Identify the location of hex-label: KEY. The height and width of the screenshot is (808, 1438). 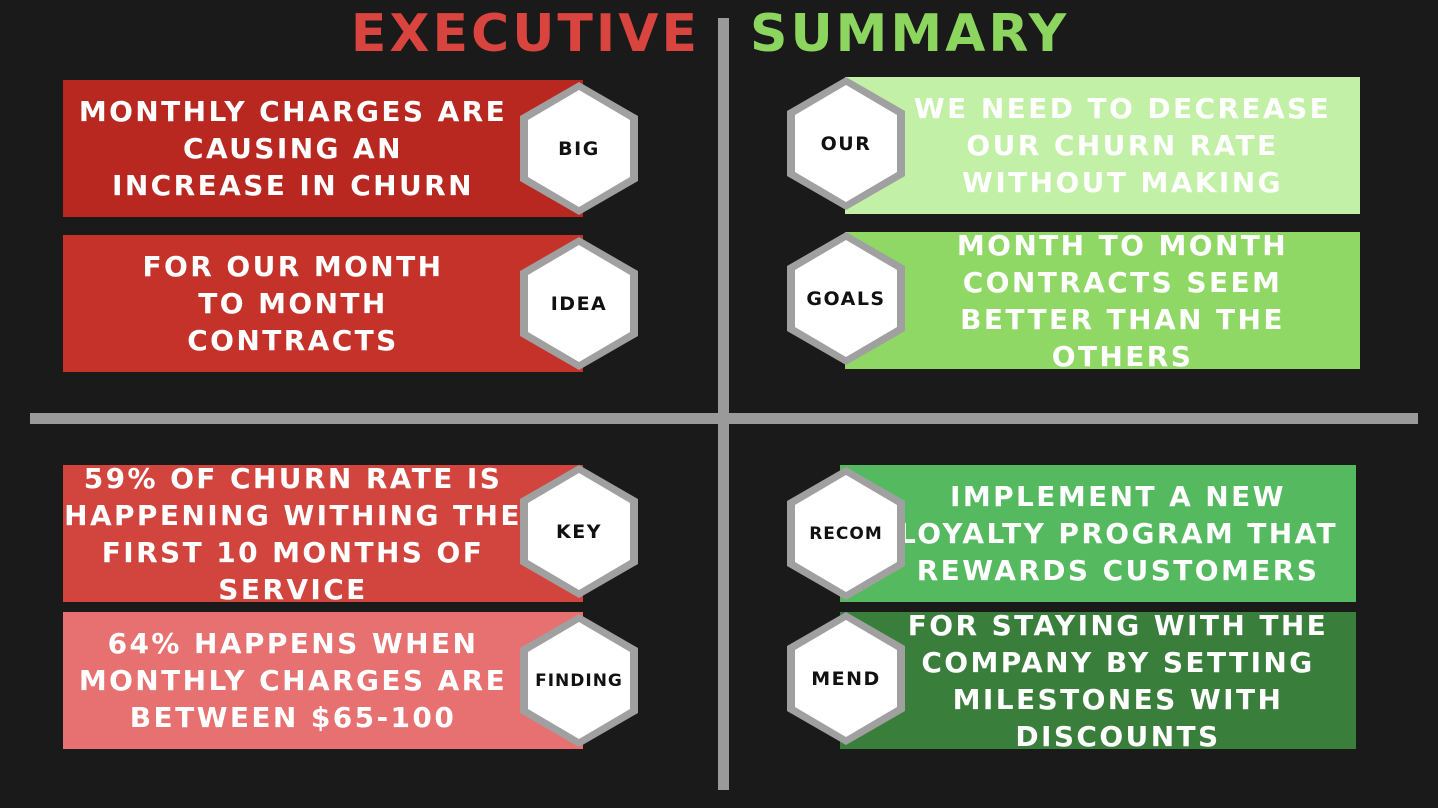
(579, 531).